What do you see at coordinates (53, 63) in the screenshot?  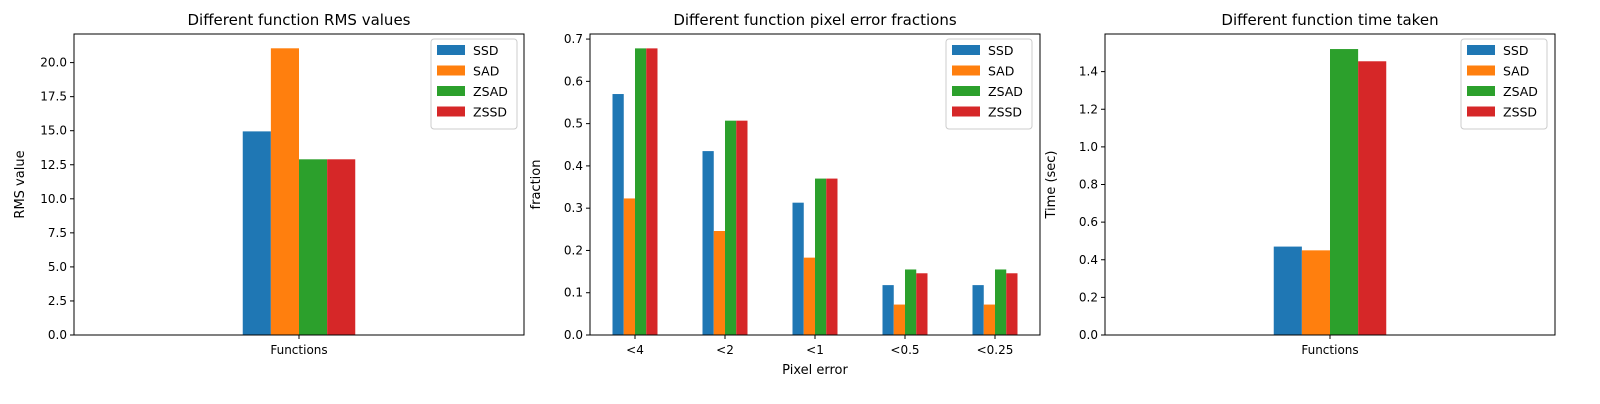 I see `y-tick-label: 20.0` at bounding box center [53, 63].